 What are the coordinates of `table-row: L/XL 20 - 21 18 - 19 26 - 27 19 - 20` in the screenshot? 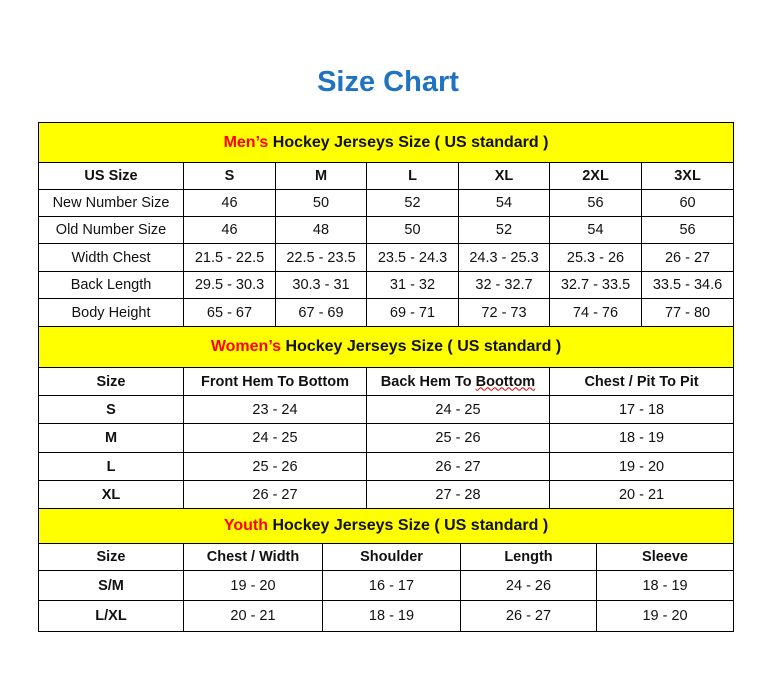 It's located at (386, 616).